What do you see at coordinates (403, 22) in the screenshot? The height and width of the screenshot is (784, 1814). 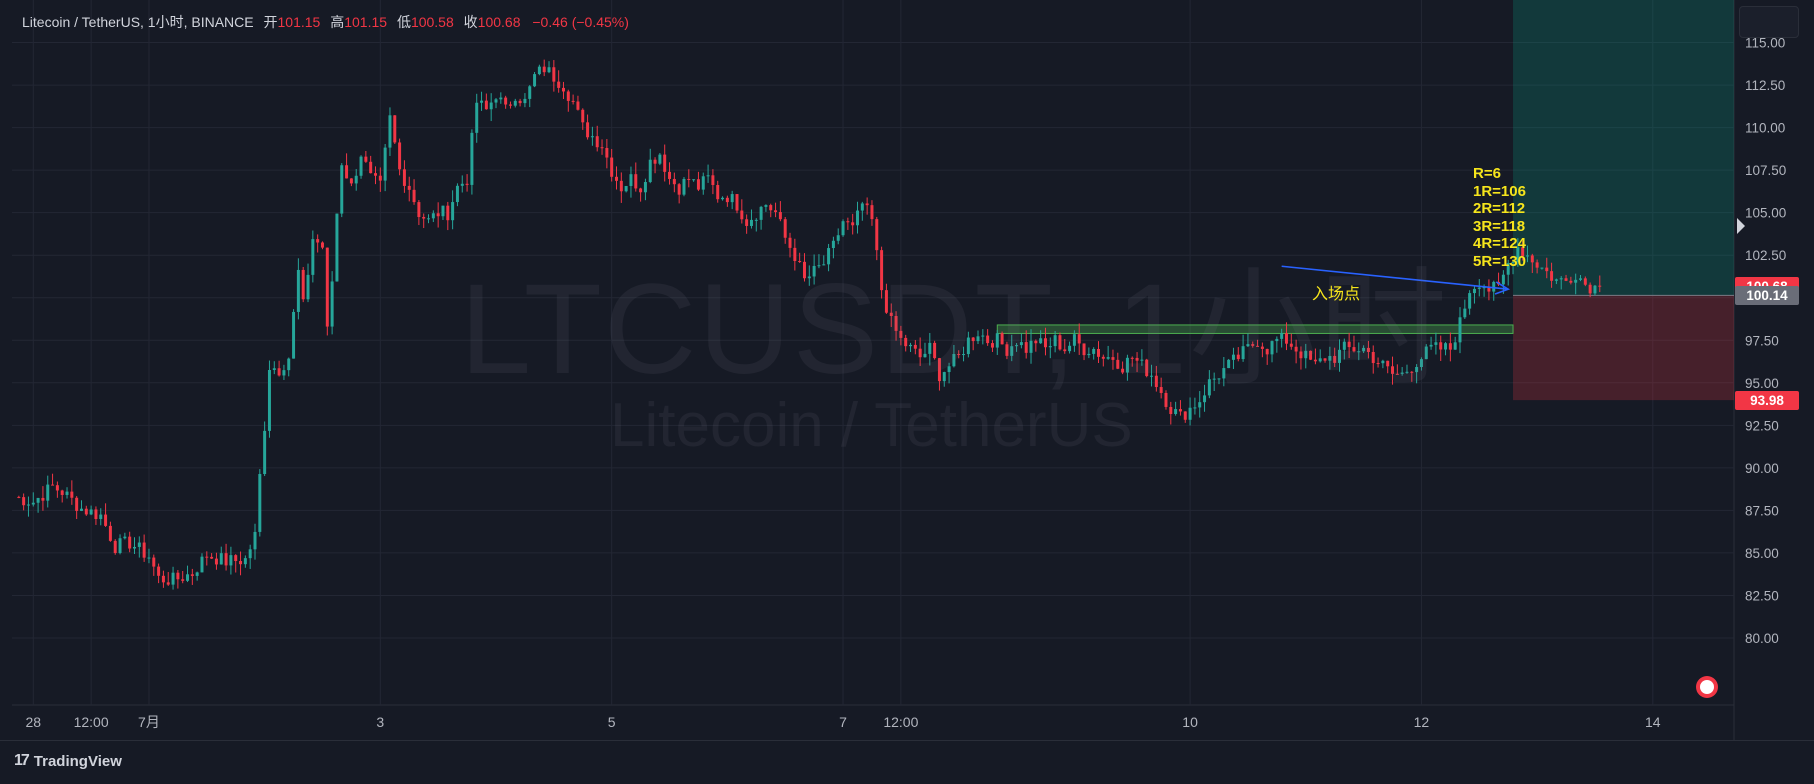 I see `low-label: 低` at bounding box center [403, 22].